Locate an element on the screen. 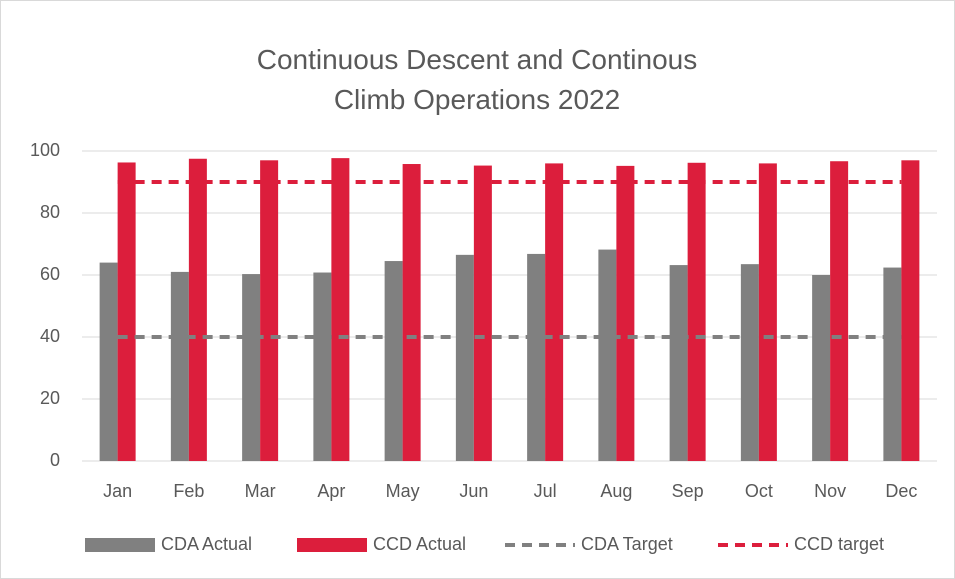  x-tick-label: Mar is located at coordinates (260, 491).